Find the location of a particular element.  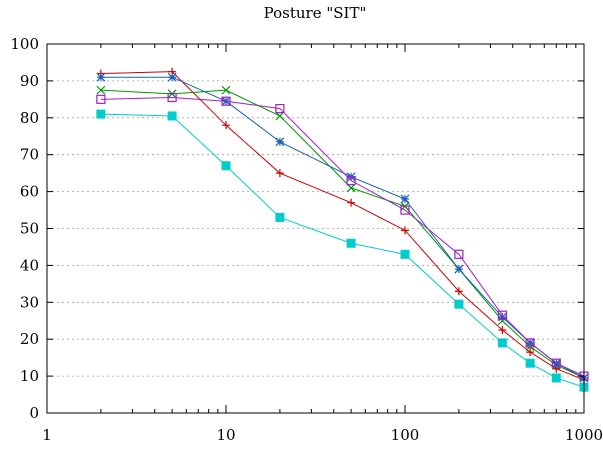

y-tick-label: 90 is located at coordinates (29, 81).